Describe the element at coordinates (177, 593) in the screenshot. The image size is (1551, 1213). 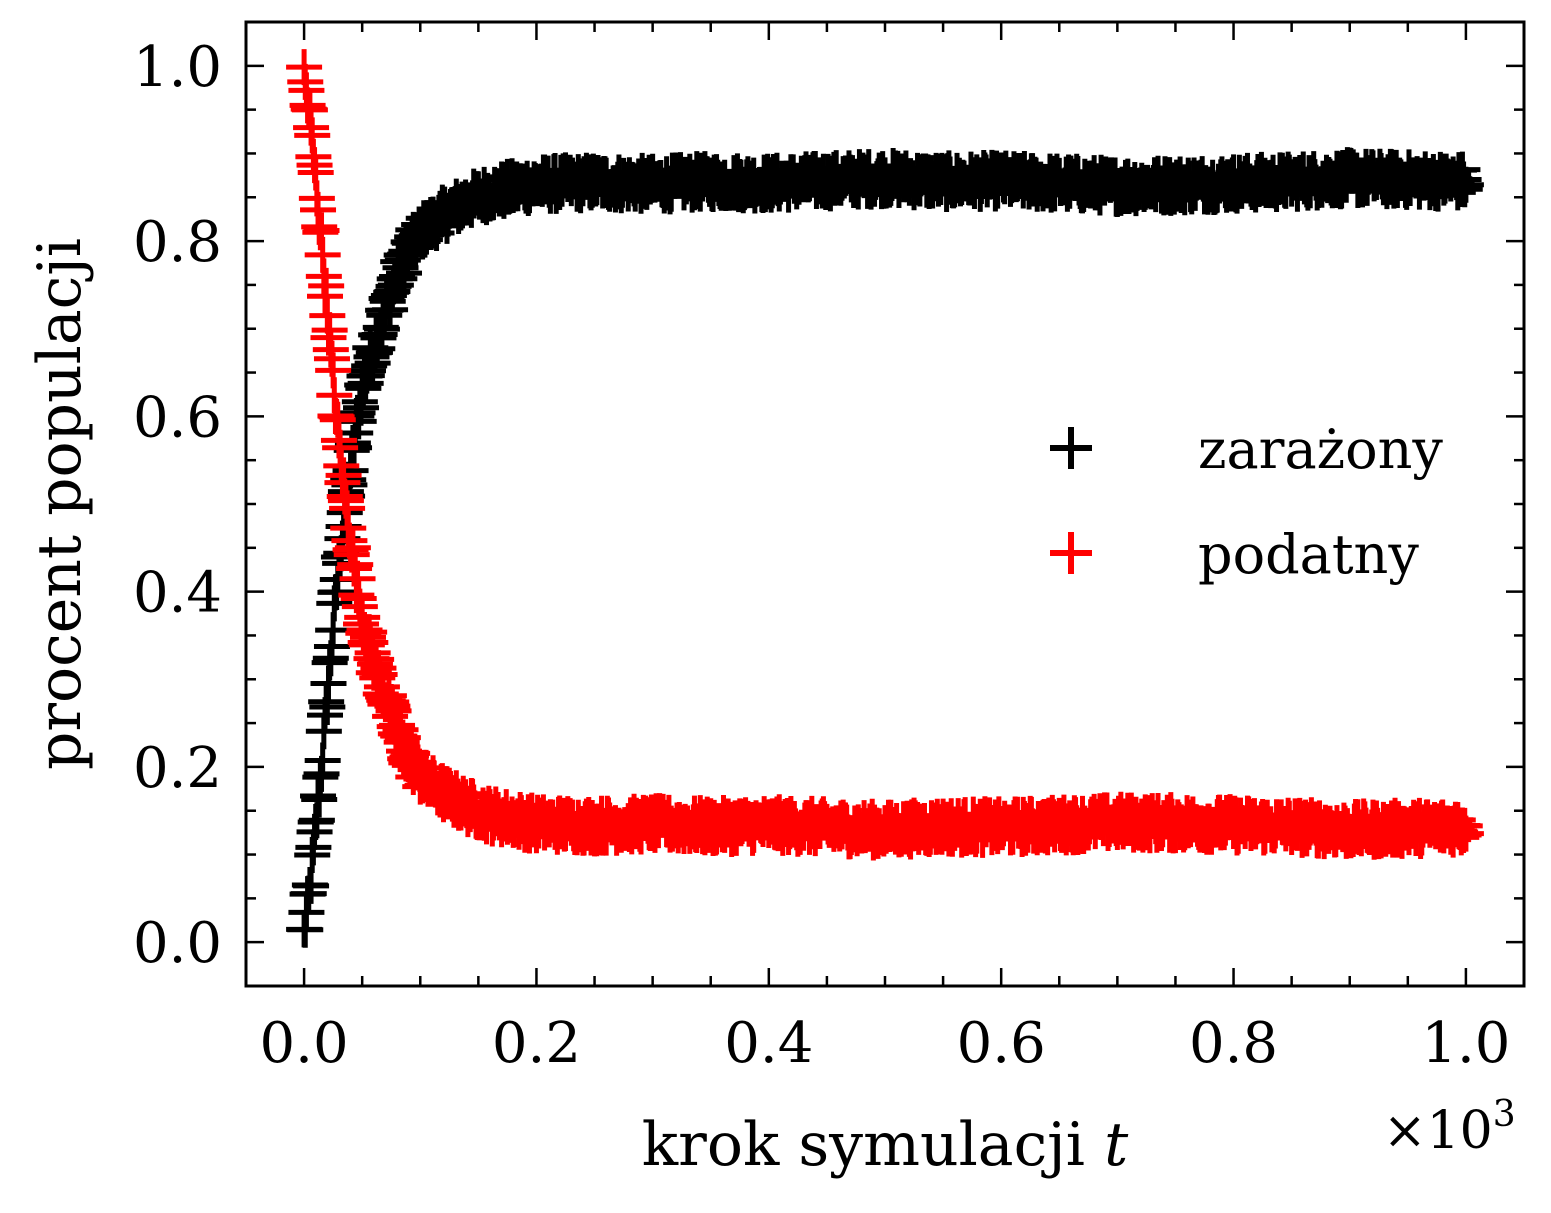
I see `y-tick-label: 0.4` at that location.